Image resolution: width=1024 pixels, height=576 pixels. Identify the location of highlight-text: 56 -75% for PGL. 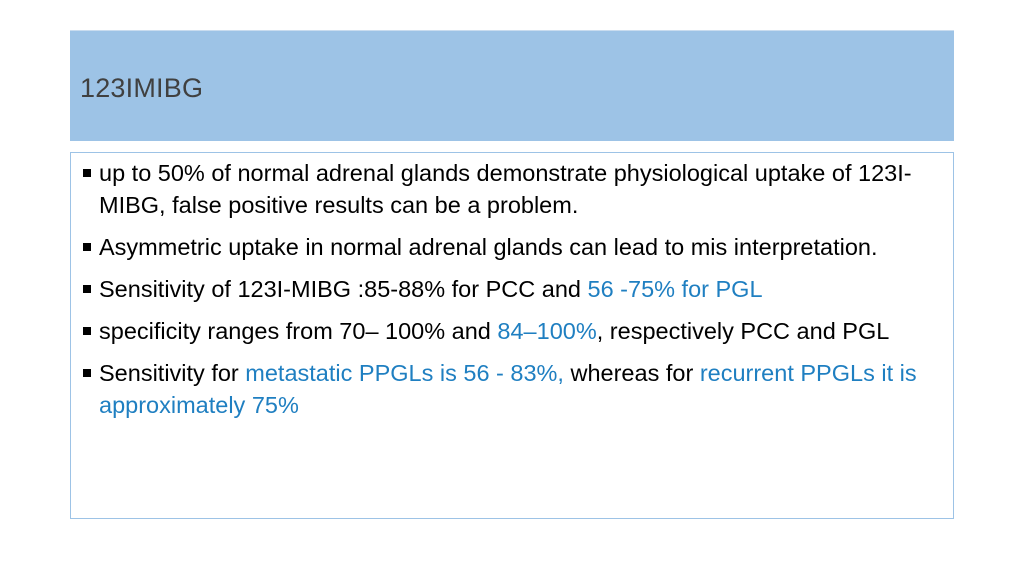
(675, 289).